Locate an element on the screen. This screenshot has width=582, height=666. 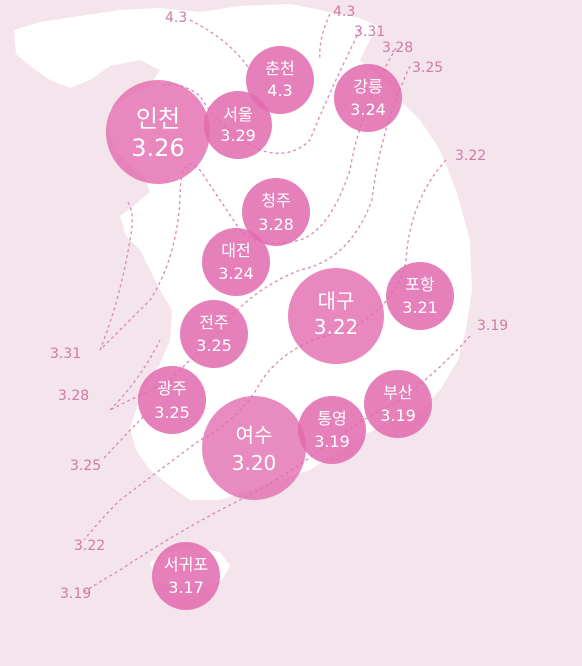
city-incheon: 인천 3.26 is located at coordinates (158, 132).